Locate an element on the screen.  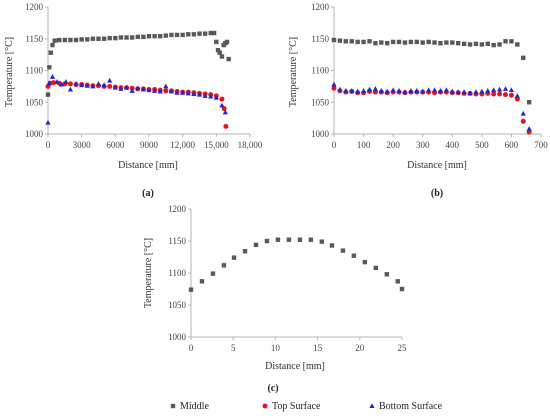
panel-label-c: (c) is located at coordinates (272, 388).